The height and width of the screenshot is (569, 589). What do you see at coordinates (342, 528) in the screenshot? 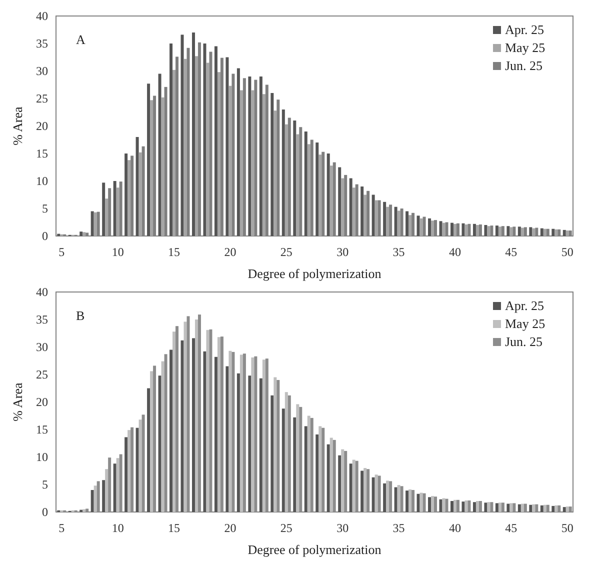
I see `x-tick-label: 30` at bounding box center [342, 528].